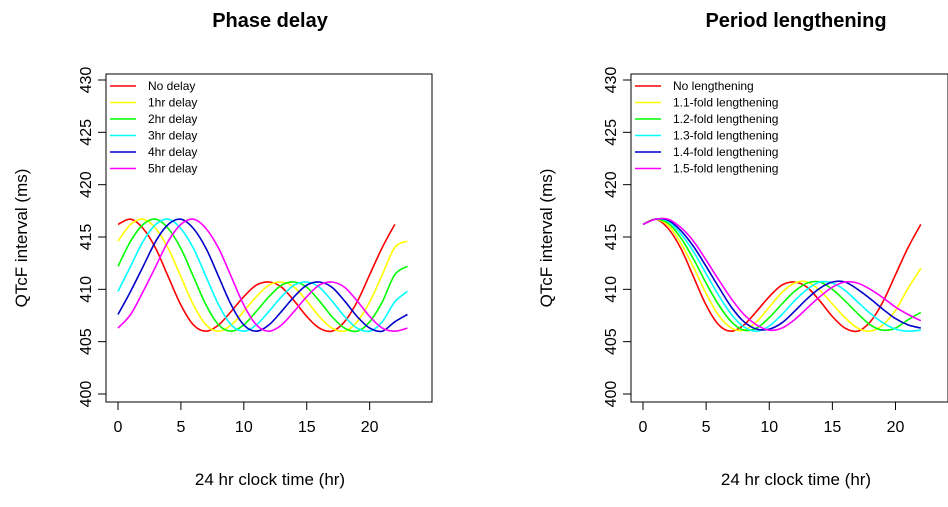 Image resolution: width=948 pixels, height=507 pixels. Describe the element at coordinates (172, 152) in the screenshot. I see `legend-label: 4hr delay` at that location.